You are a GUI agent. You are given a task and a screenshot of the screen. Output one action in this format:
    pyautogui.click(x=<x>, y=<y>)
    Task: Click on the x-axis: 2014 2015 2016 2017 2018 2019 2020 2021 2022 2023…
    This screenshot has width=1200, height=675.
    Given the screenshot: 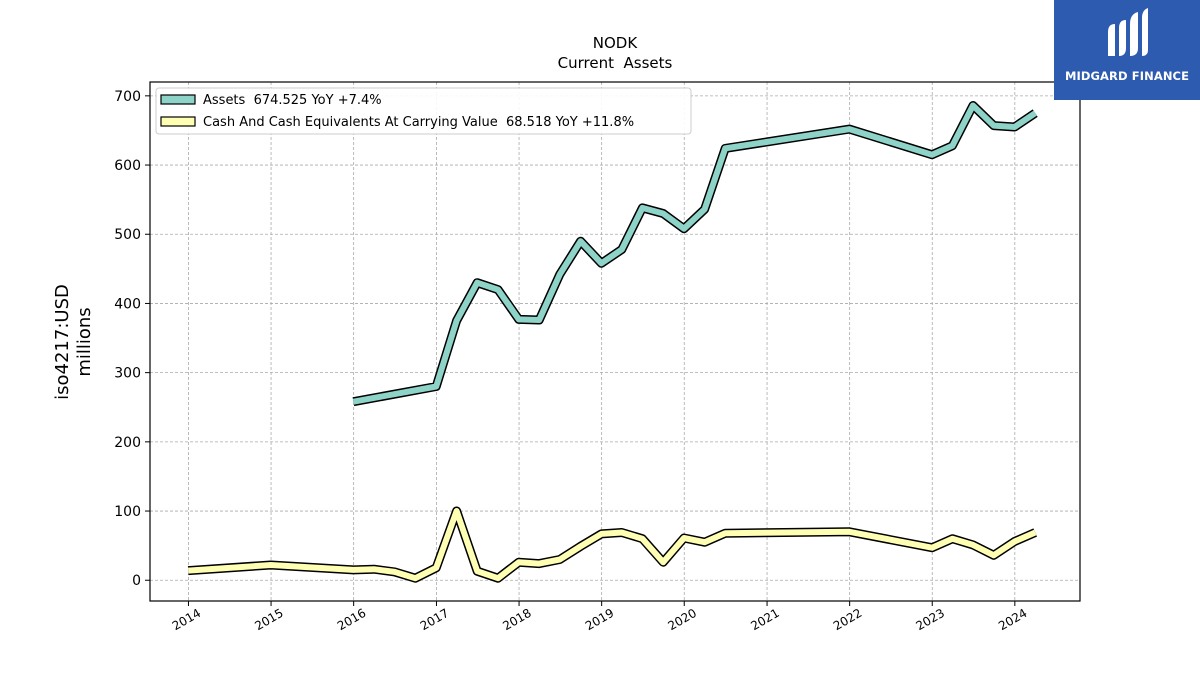 What is the action you would take?
    pyautogui.click(x=600, y=617)
    